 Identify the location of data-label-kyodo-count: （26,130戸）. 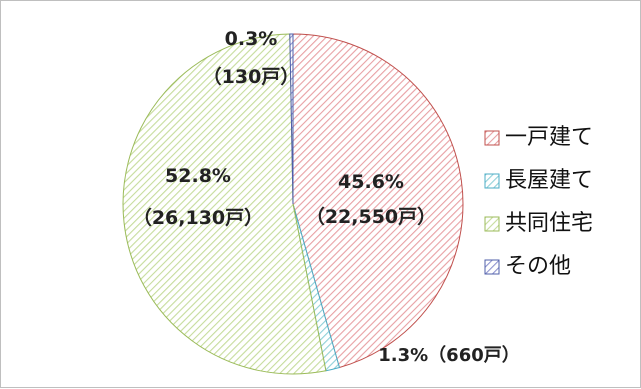
(198, 217).